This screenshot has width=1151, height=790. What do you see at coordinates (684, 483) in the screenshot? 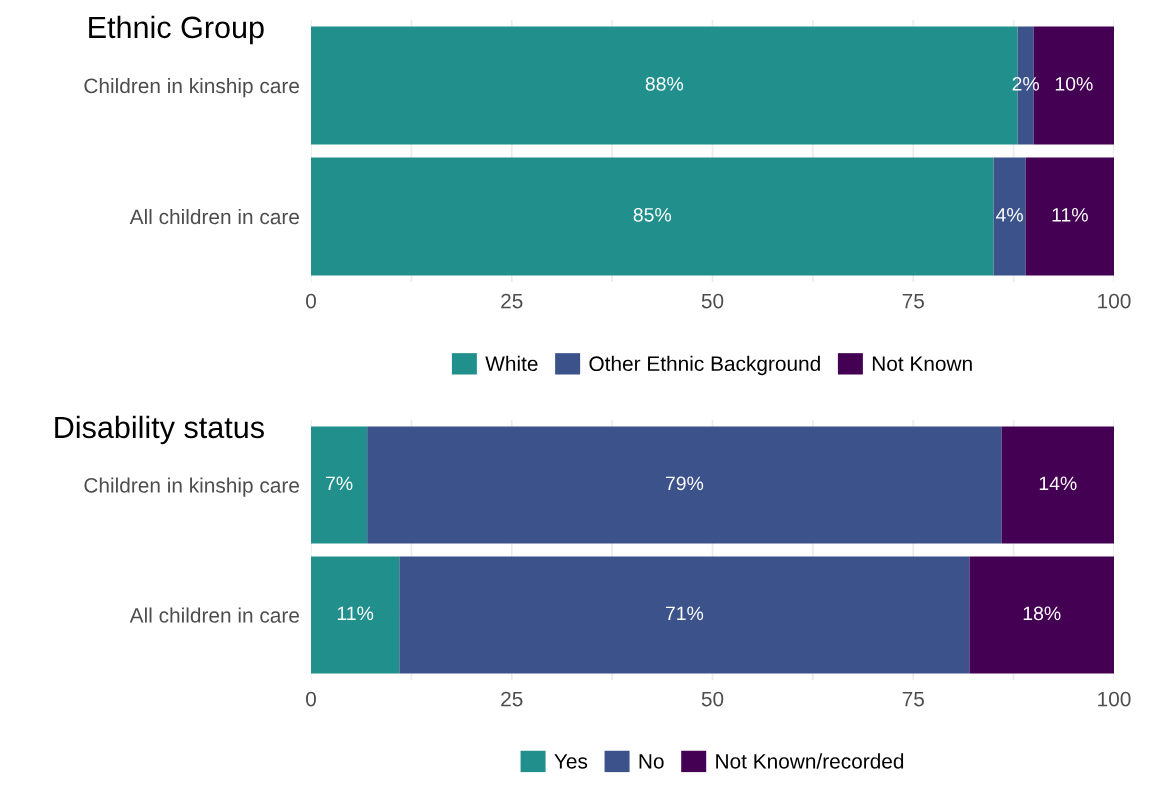
I see `data-label: 79%` at bounding box center [684, 483].